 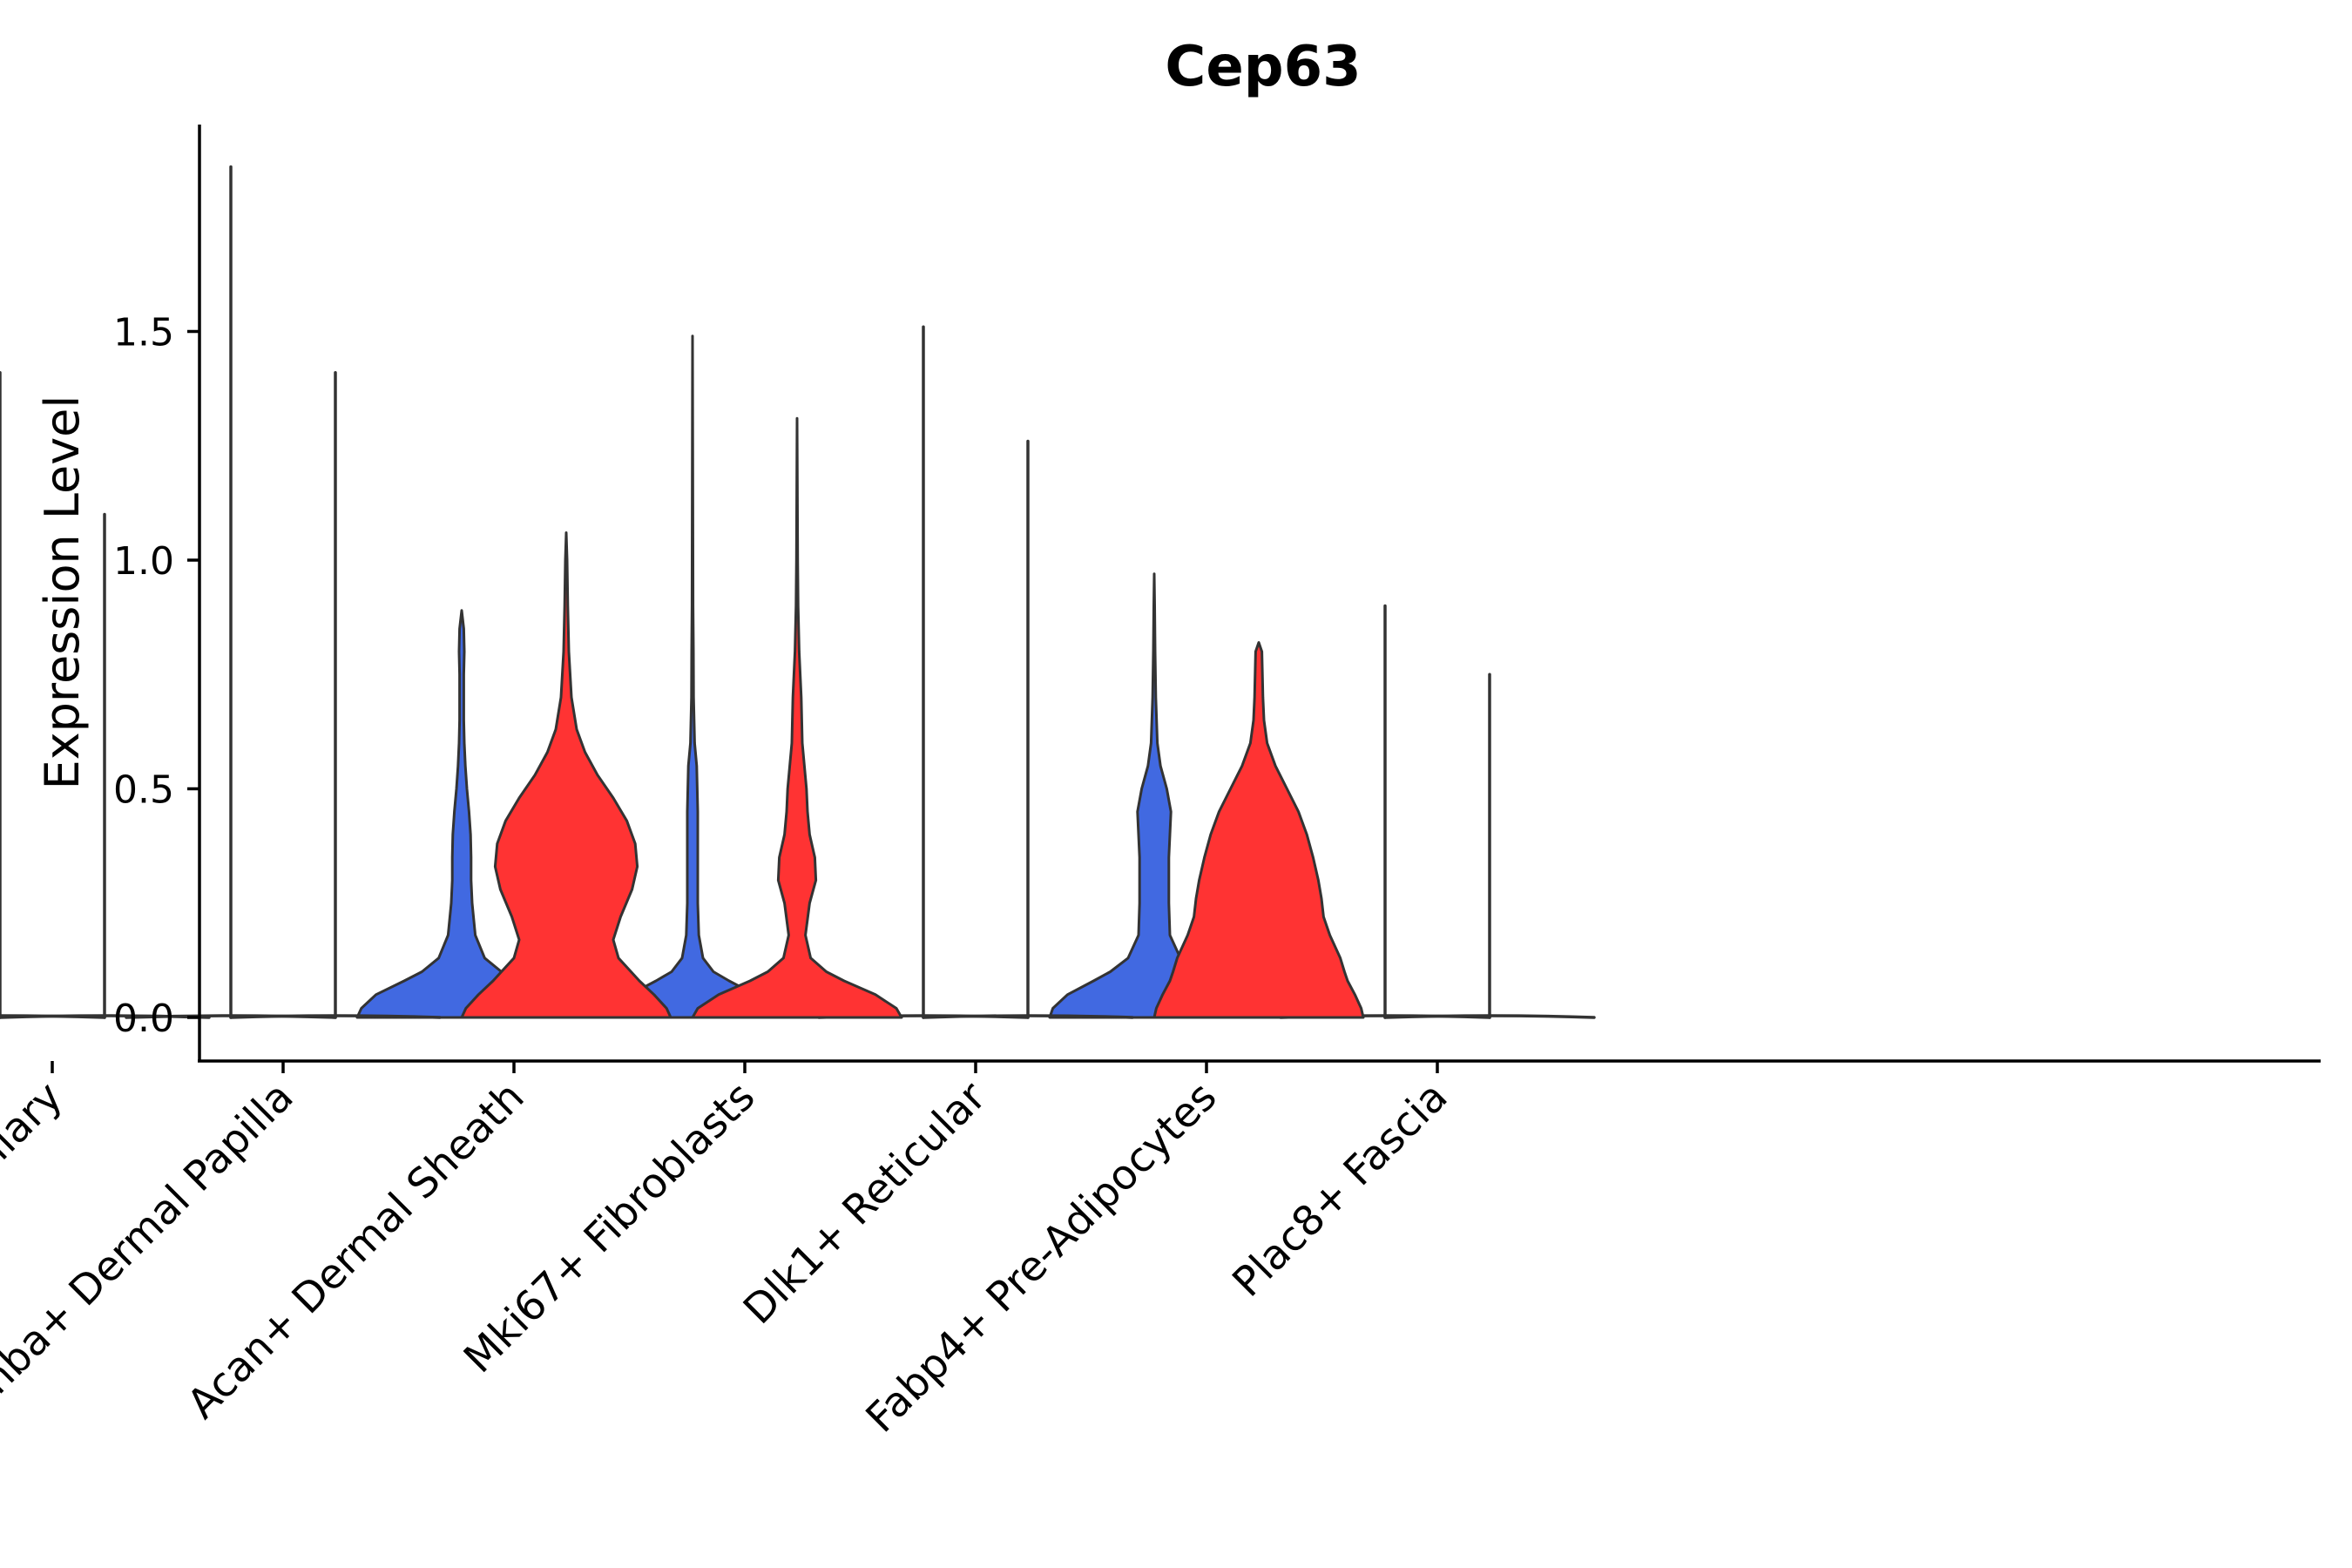 I want to click on violin-group2-3-base, so click(x=335, y=1016).